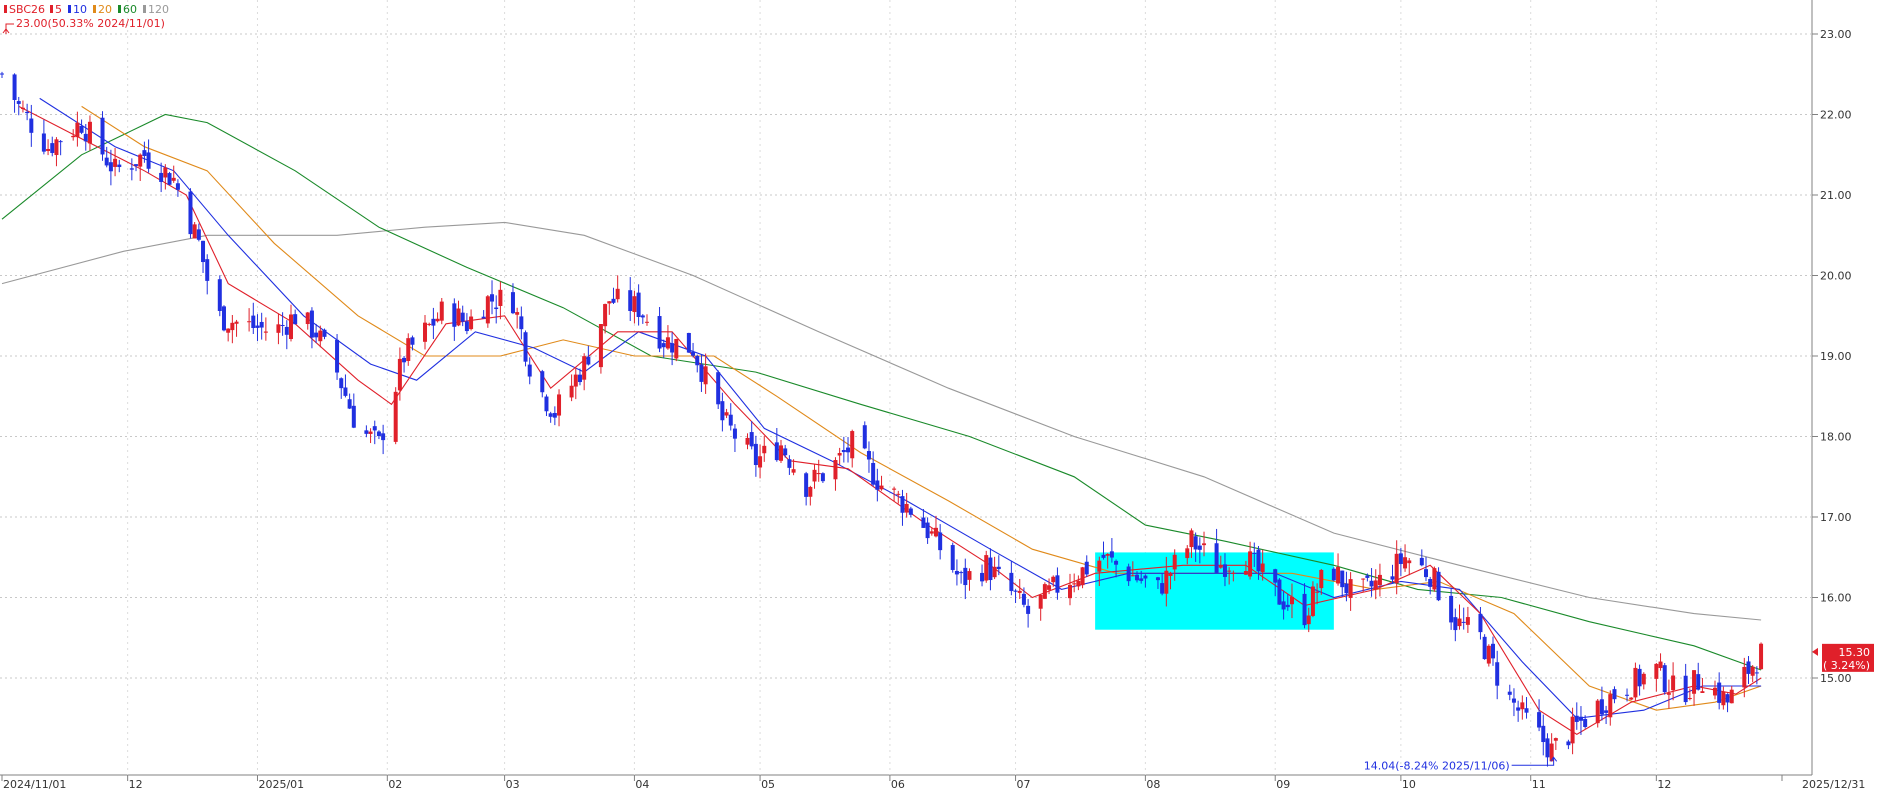 This screenshot has height=793, width=1877. I want to click on legend-label-SBC26: SBC26, so click(27, 9).